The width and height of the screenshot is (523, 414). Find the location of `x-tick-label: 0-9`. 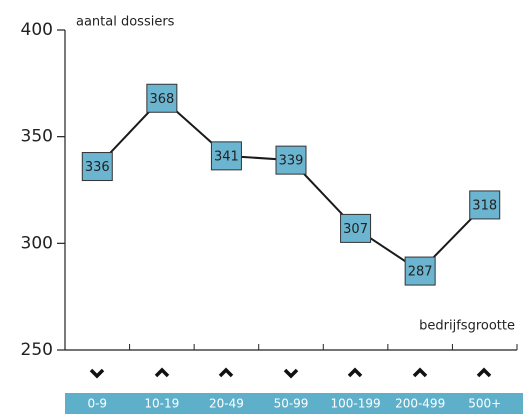

x-tick-label: 0-9 is located at coordinates (97, 404).